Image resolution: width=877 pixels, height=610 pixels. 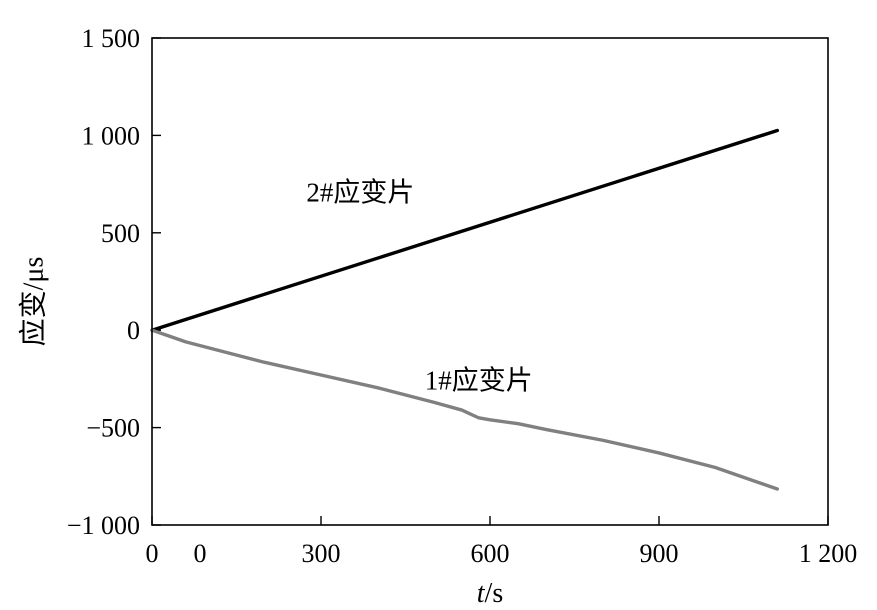 I want to click on x-axis-title-unit: /s, so click(x=494, y=593).